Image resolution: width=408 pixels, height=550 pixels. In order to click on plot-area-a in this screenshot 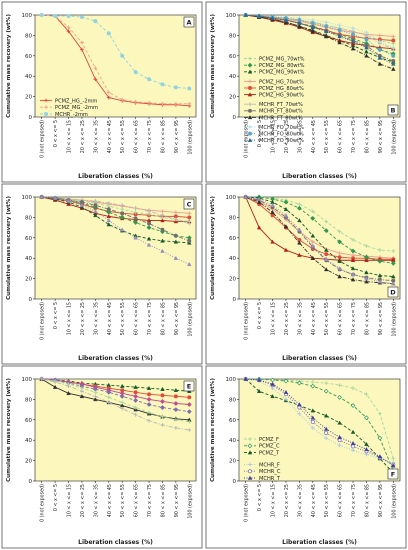, I will do `click(115, 66)`.